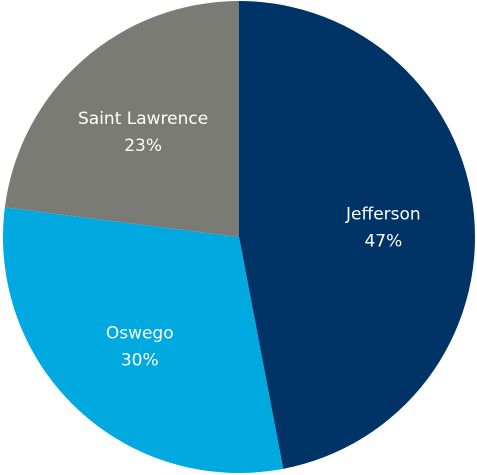 The height and width of the screenshot is (475, 477). Describe the element at coordinates (143, 146) in the screenshot. I see `slice-value-saint-lawrence: 23%` at that location.